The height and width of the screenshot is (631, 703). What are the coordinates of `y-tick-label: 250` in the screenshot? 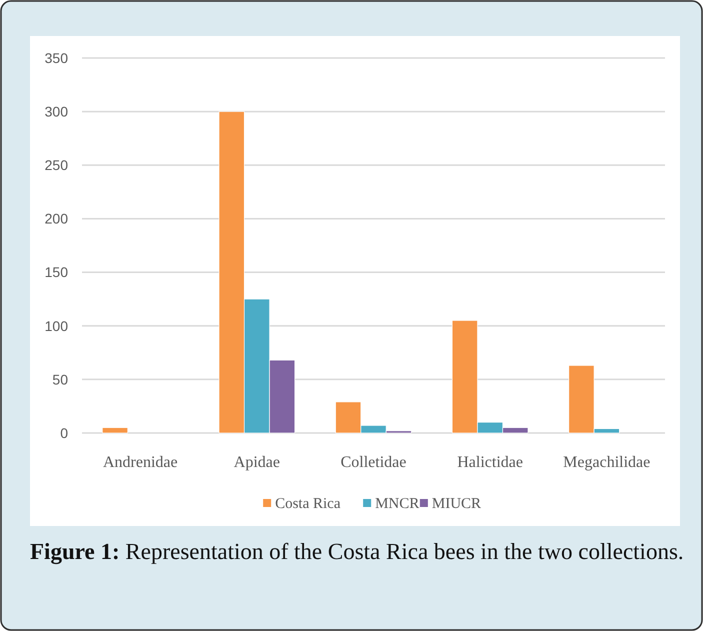 It's located at (56, 165).